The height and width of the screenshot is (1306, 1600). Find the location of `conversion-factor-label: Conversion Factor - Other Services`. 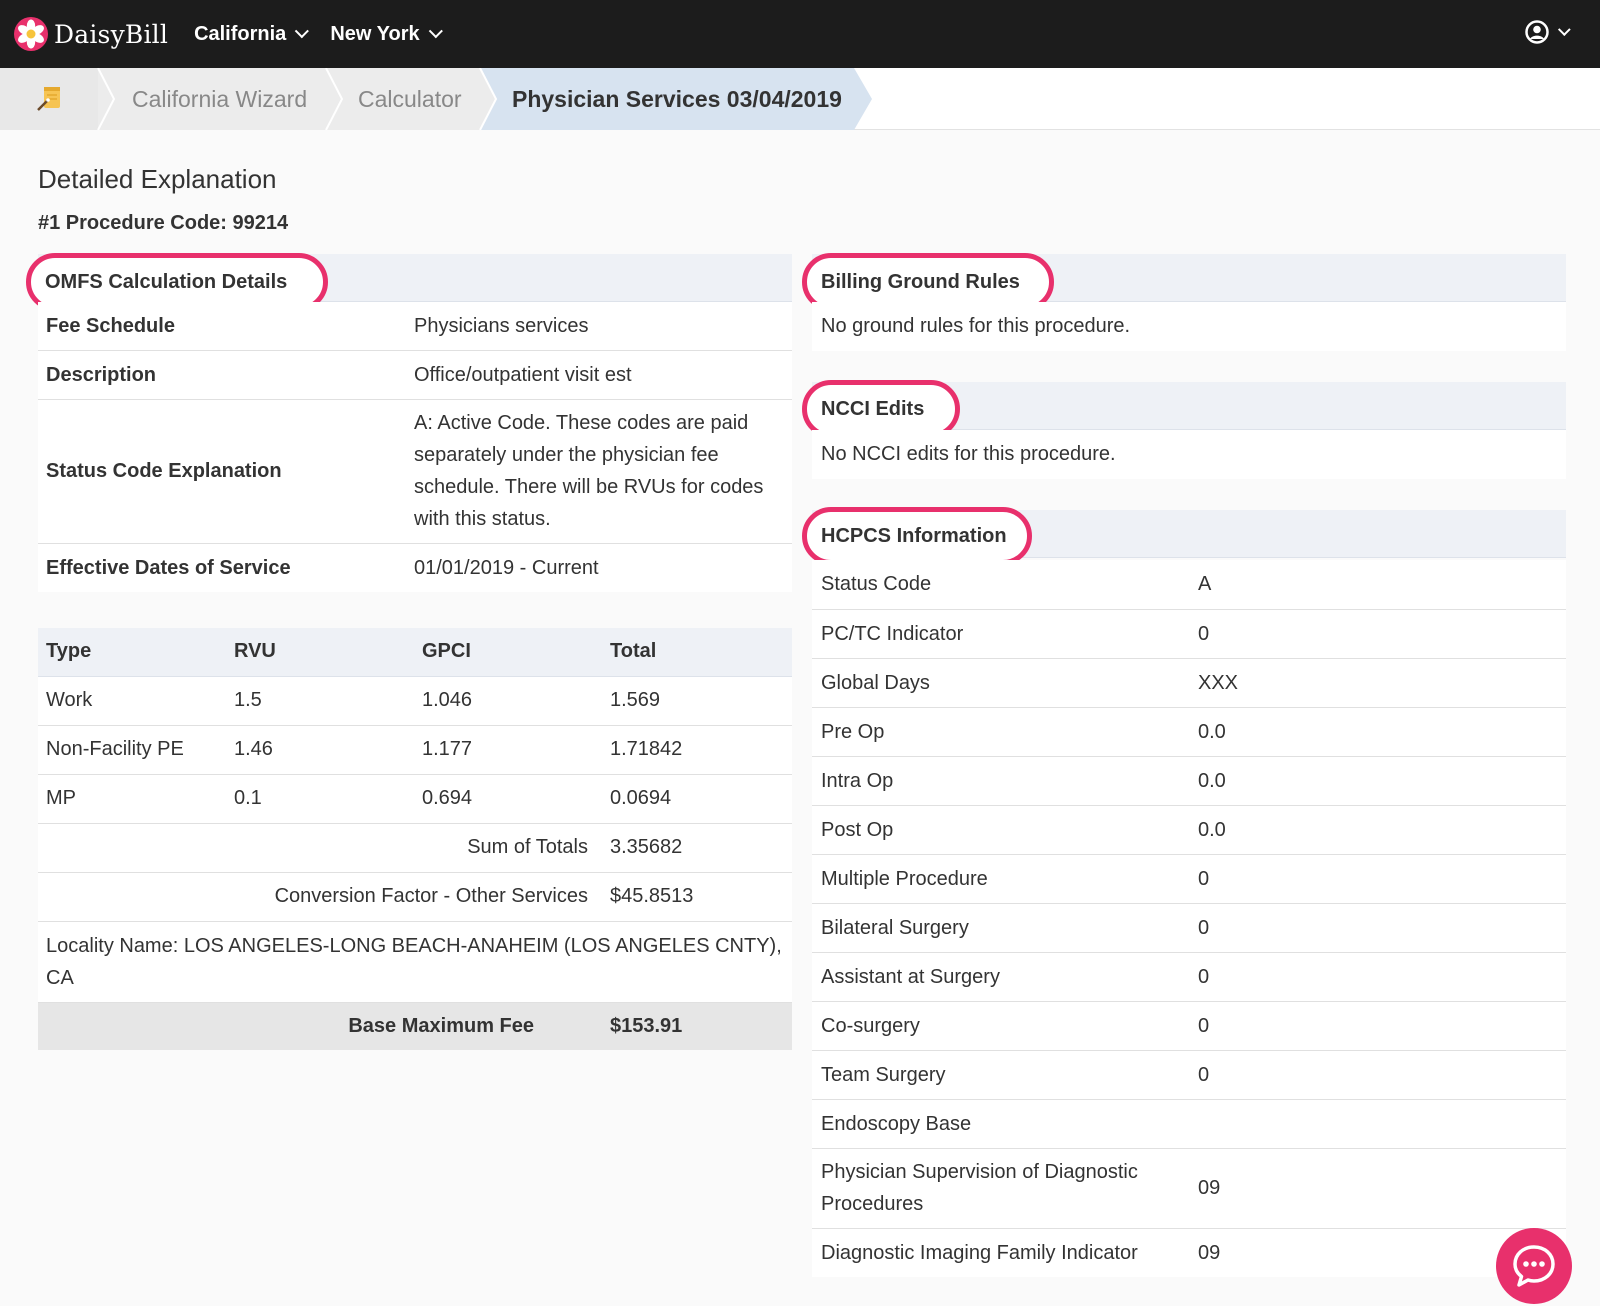

conversion-factor-label: Conversion Factor - Other Services is located at coordinates (320, 897).